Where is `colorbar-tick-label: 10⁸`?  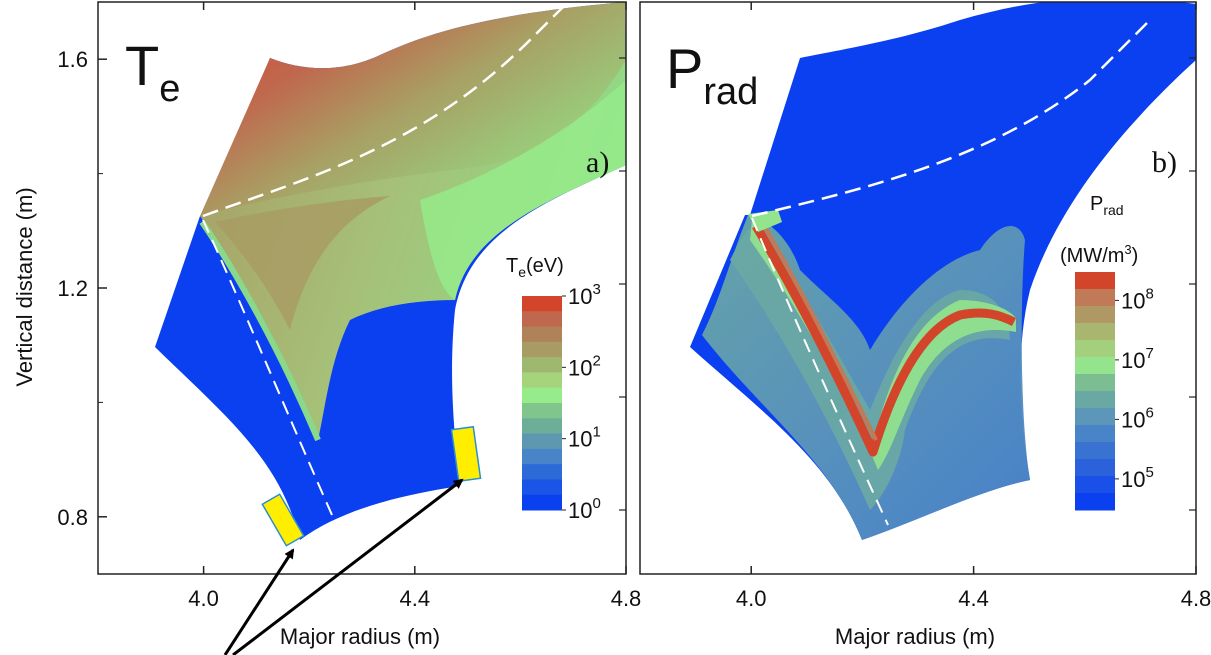
colorbar-tick-label: 10⁸ is located at coordinates (1137, 299).